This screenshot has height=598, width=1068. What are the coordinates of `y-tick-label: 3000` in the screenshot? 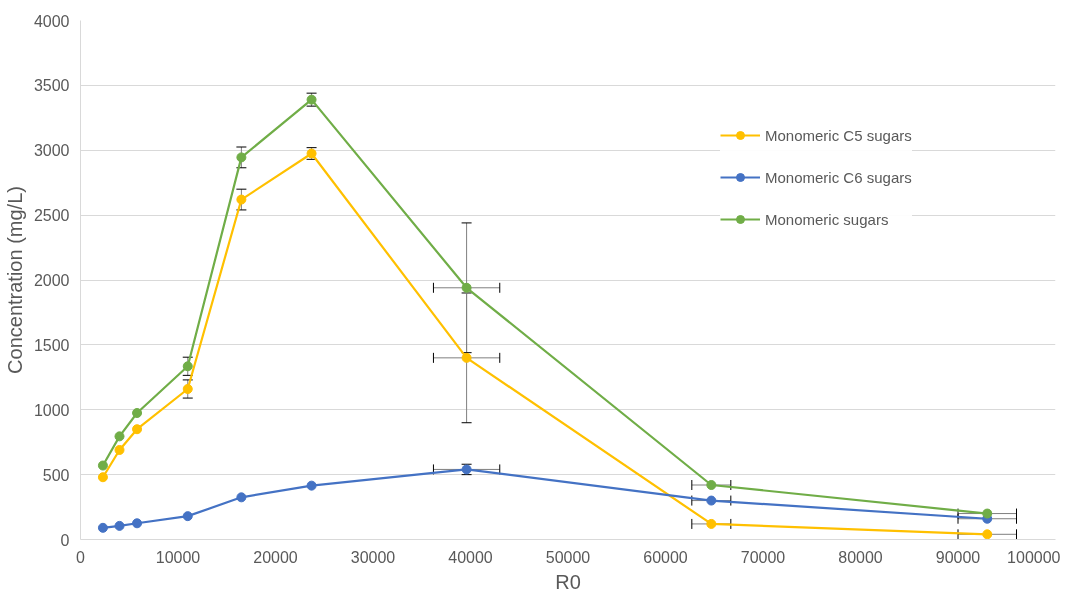 It's located at (51, 151).